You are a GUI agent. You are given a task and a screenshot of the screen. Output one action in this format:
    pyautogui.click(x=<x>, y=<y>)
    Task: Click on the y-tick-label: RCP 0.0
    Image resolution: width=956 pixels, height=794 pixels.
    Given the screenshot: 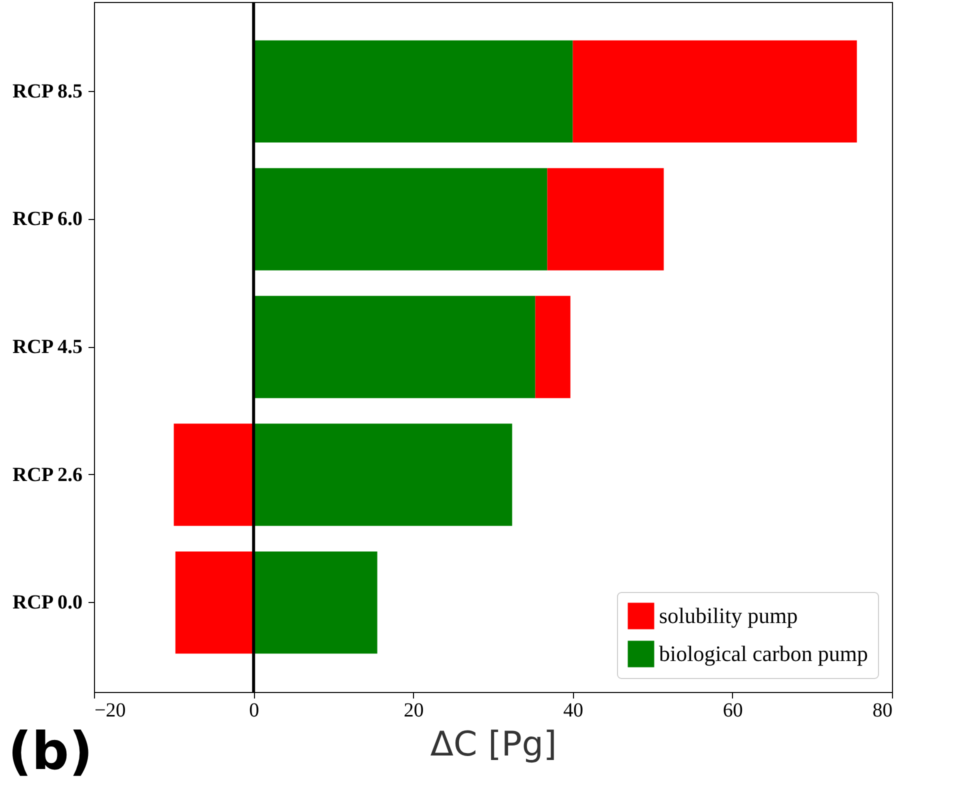 What is the action you would take?
    pyautogui.click(x=47, y=603)
    